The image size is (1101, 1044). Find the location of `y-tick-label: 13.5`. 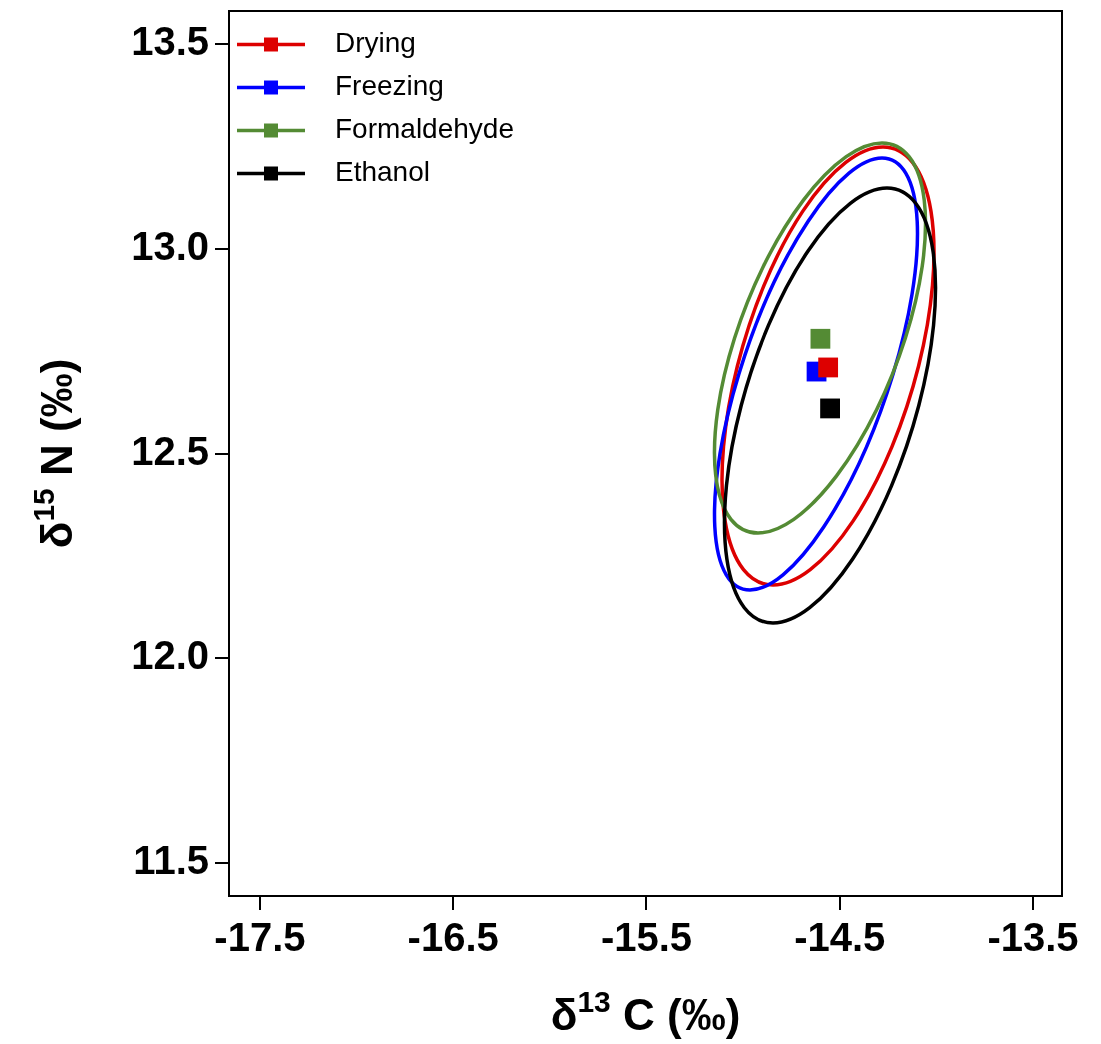

y-tick-label: 13.5 is located at coordinates (170, 40).